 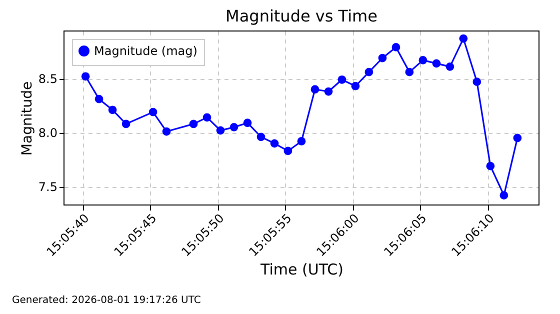 I want to click on legend-label: Magnitude (mag), so click(x=146, y=51).